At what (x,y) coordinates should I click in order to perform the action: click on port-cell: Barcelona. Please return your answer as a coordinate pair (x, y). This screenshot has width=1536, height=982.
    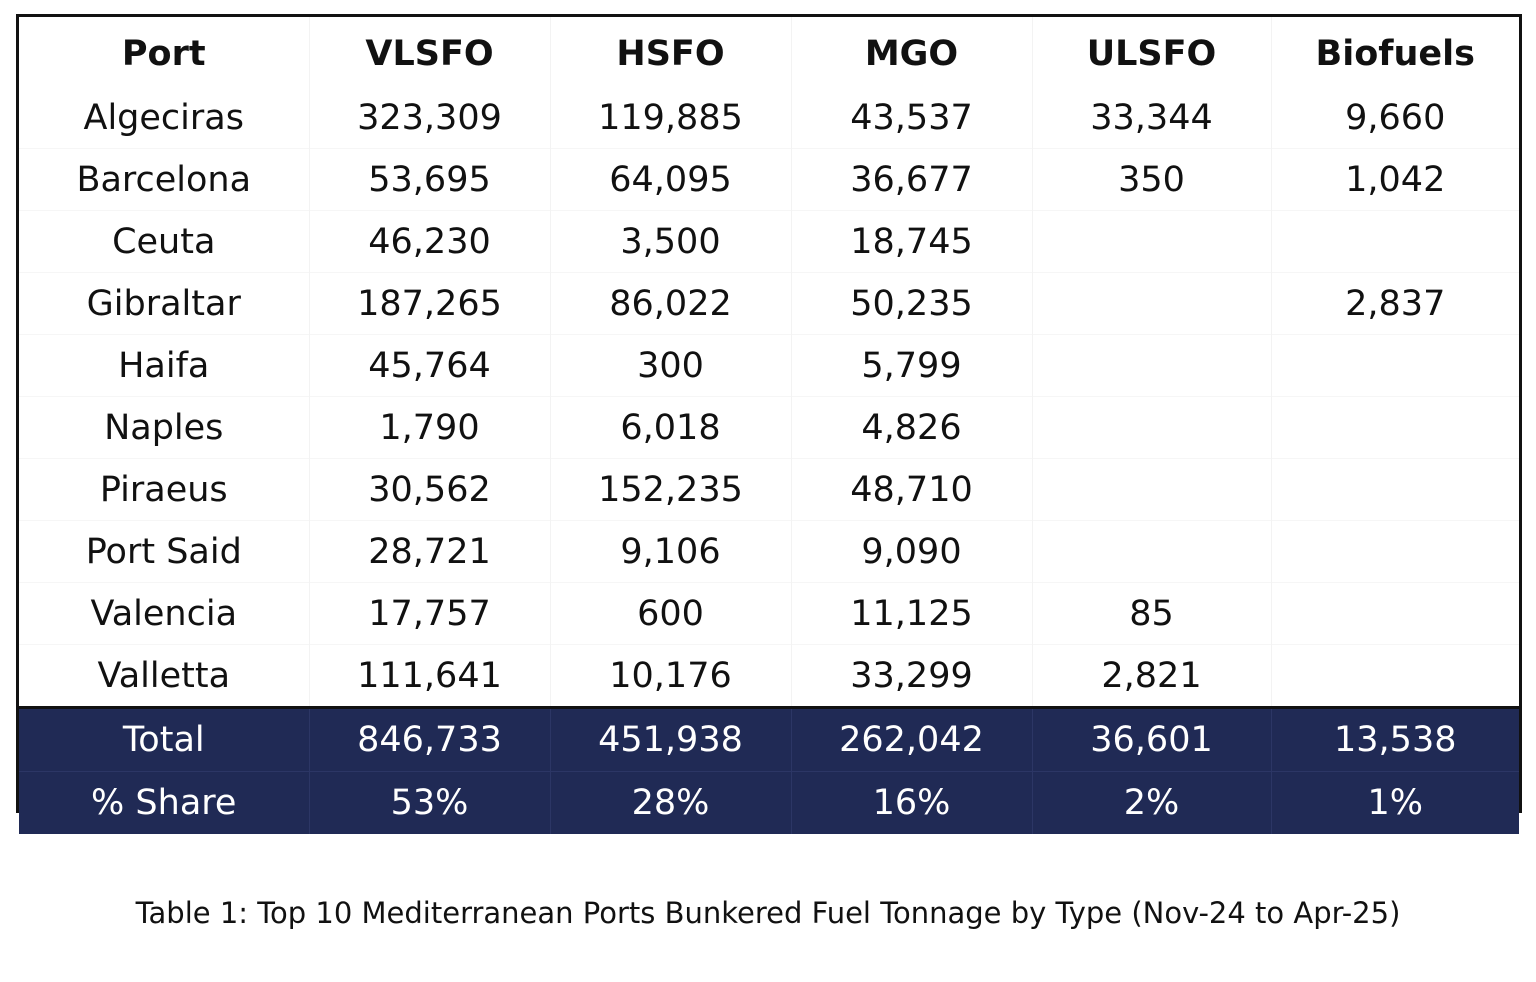
    Looking at the image, I should click on (164, 179).